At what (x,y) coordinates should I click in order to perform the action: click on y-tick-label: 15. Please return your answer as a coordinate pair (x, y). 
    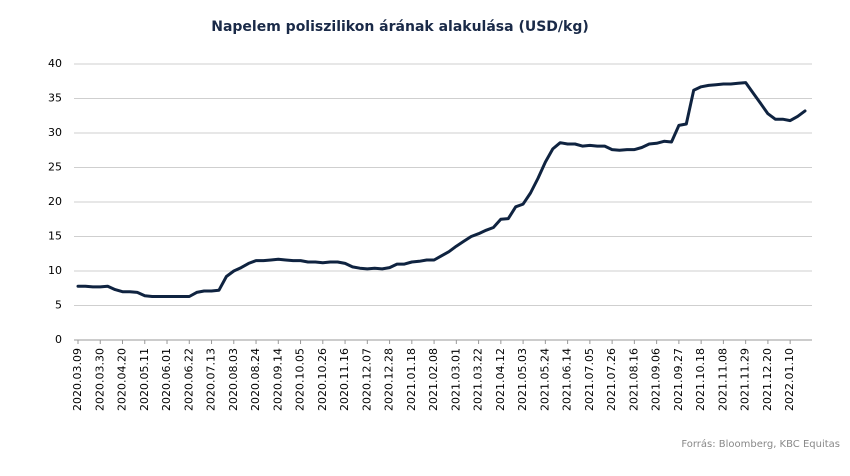
    Looking at the image, I should click on (55, 236).